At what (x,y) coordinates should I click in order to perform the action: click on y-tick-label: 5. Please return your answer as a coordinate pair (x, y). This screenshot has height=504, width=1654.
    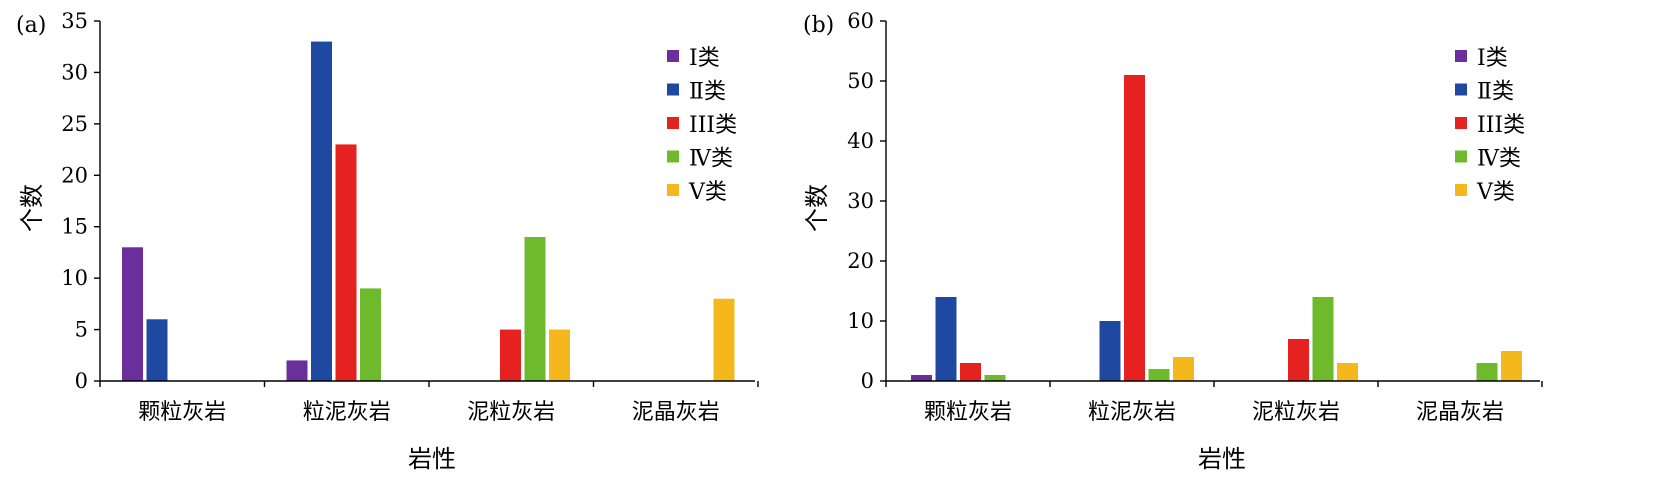
    Looking at the image, I should click on (81, 330).